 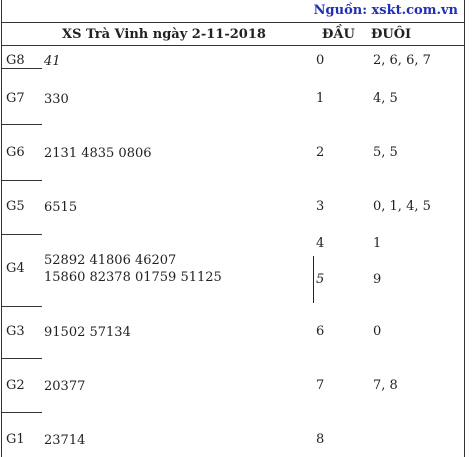 I want to click on prize-numbers-g3: 91502 57134, so click(x=87, y=332).